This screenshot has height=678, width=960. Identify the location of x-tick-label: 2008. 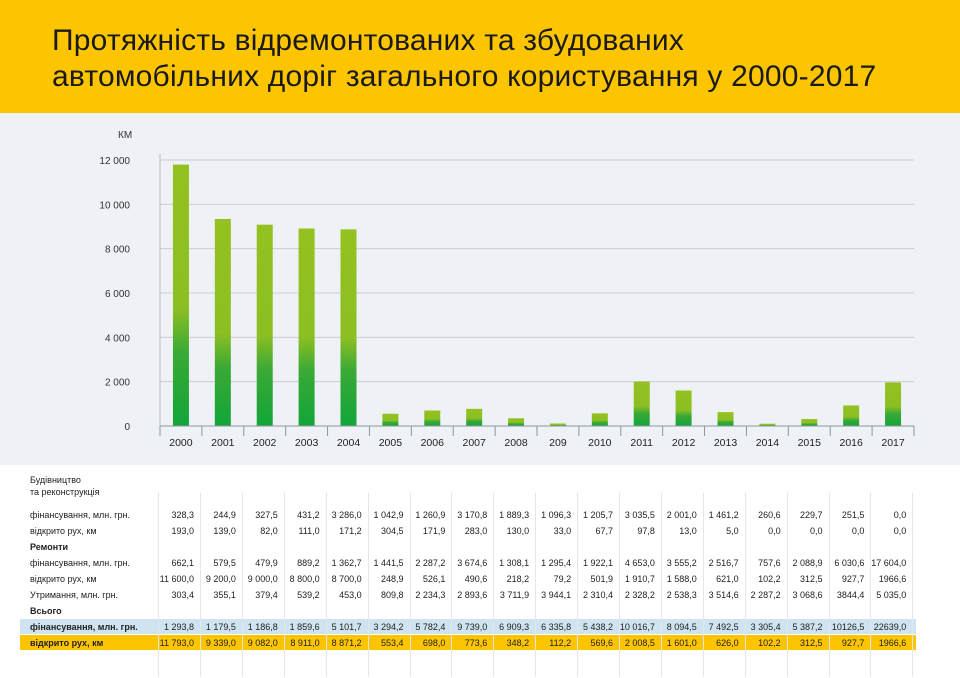
(516, 443).